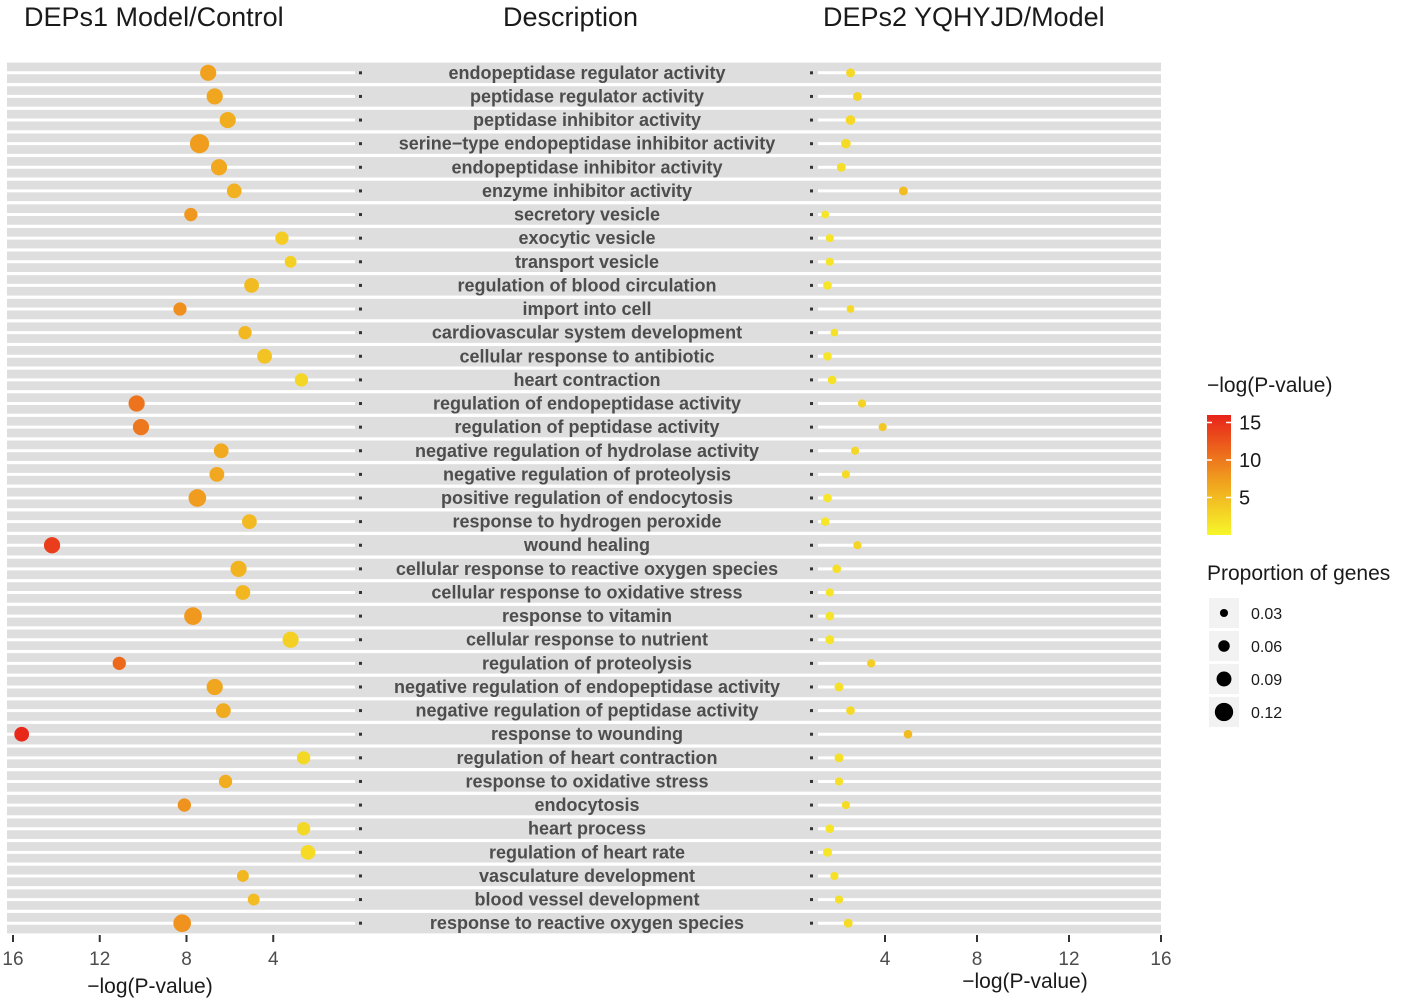 The height and width of the screenshot is (1003, 1417). Describe the element at coordinates (1219, 475) in the screenshot. I see `color-legend-bar` at that location.